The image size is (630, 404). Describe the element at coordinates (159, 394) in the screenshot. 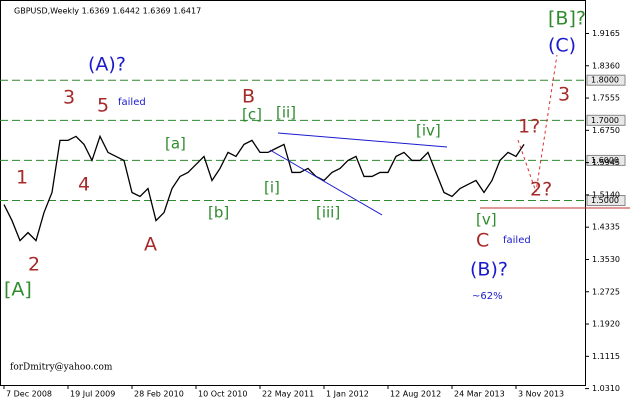

I see `x-tick-label: 28 Feb 2010` at that location.